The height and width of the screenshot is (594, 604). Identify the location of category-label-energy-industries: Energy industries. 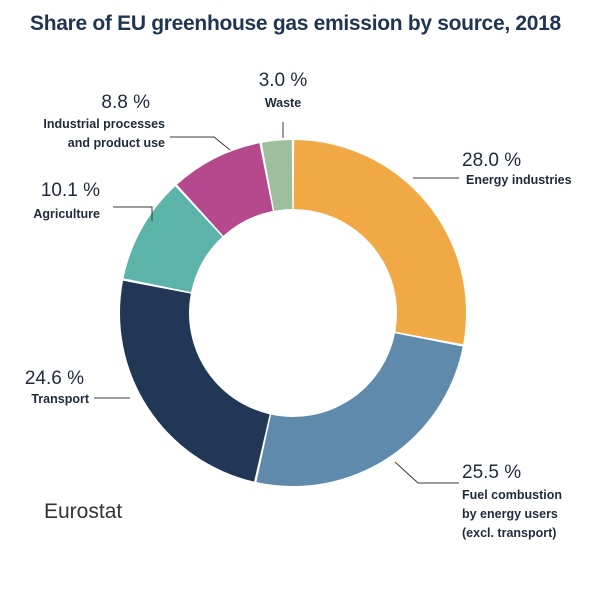
(519, 180).